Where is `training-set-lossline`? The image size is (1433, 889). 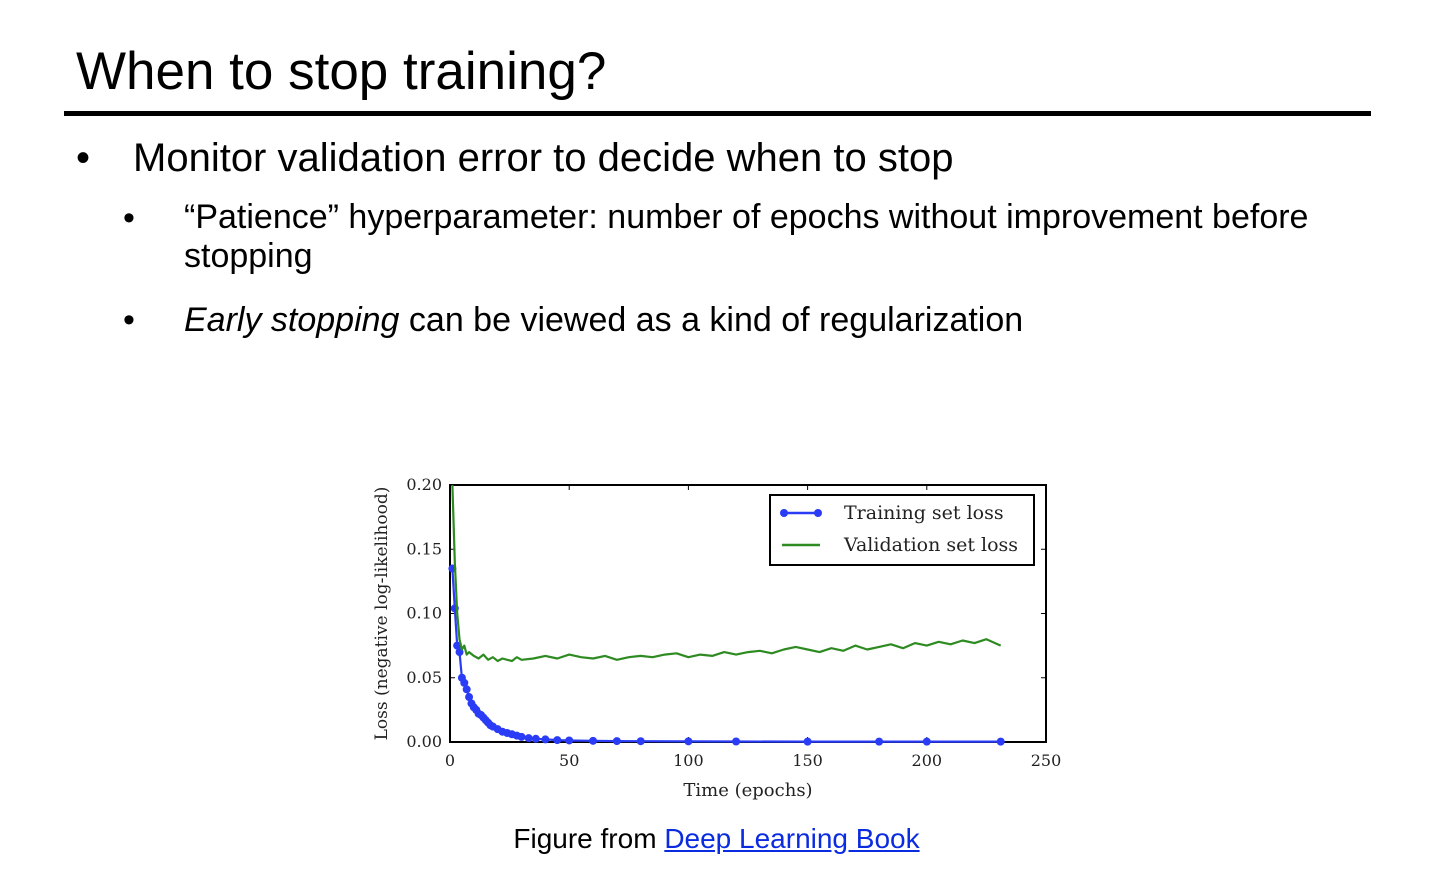 training-set-lossline is located at coordinates (726, 655).